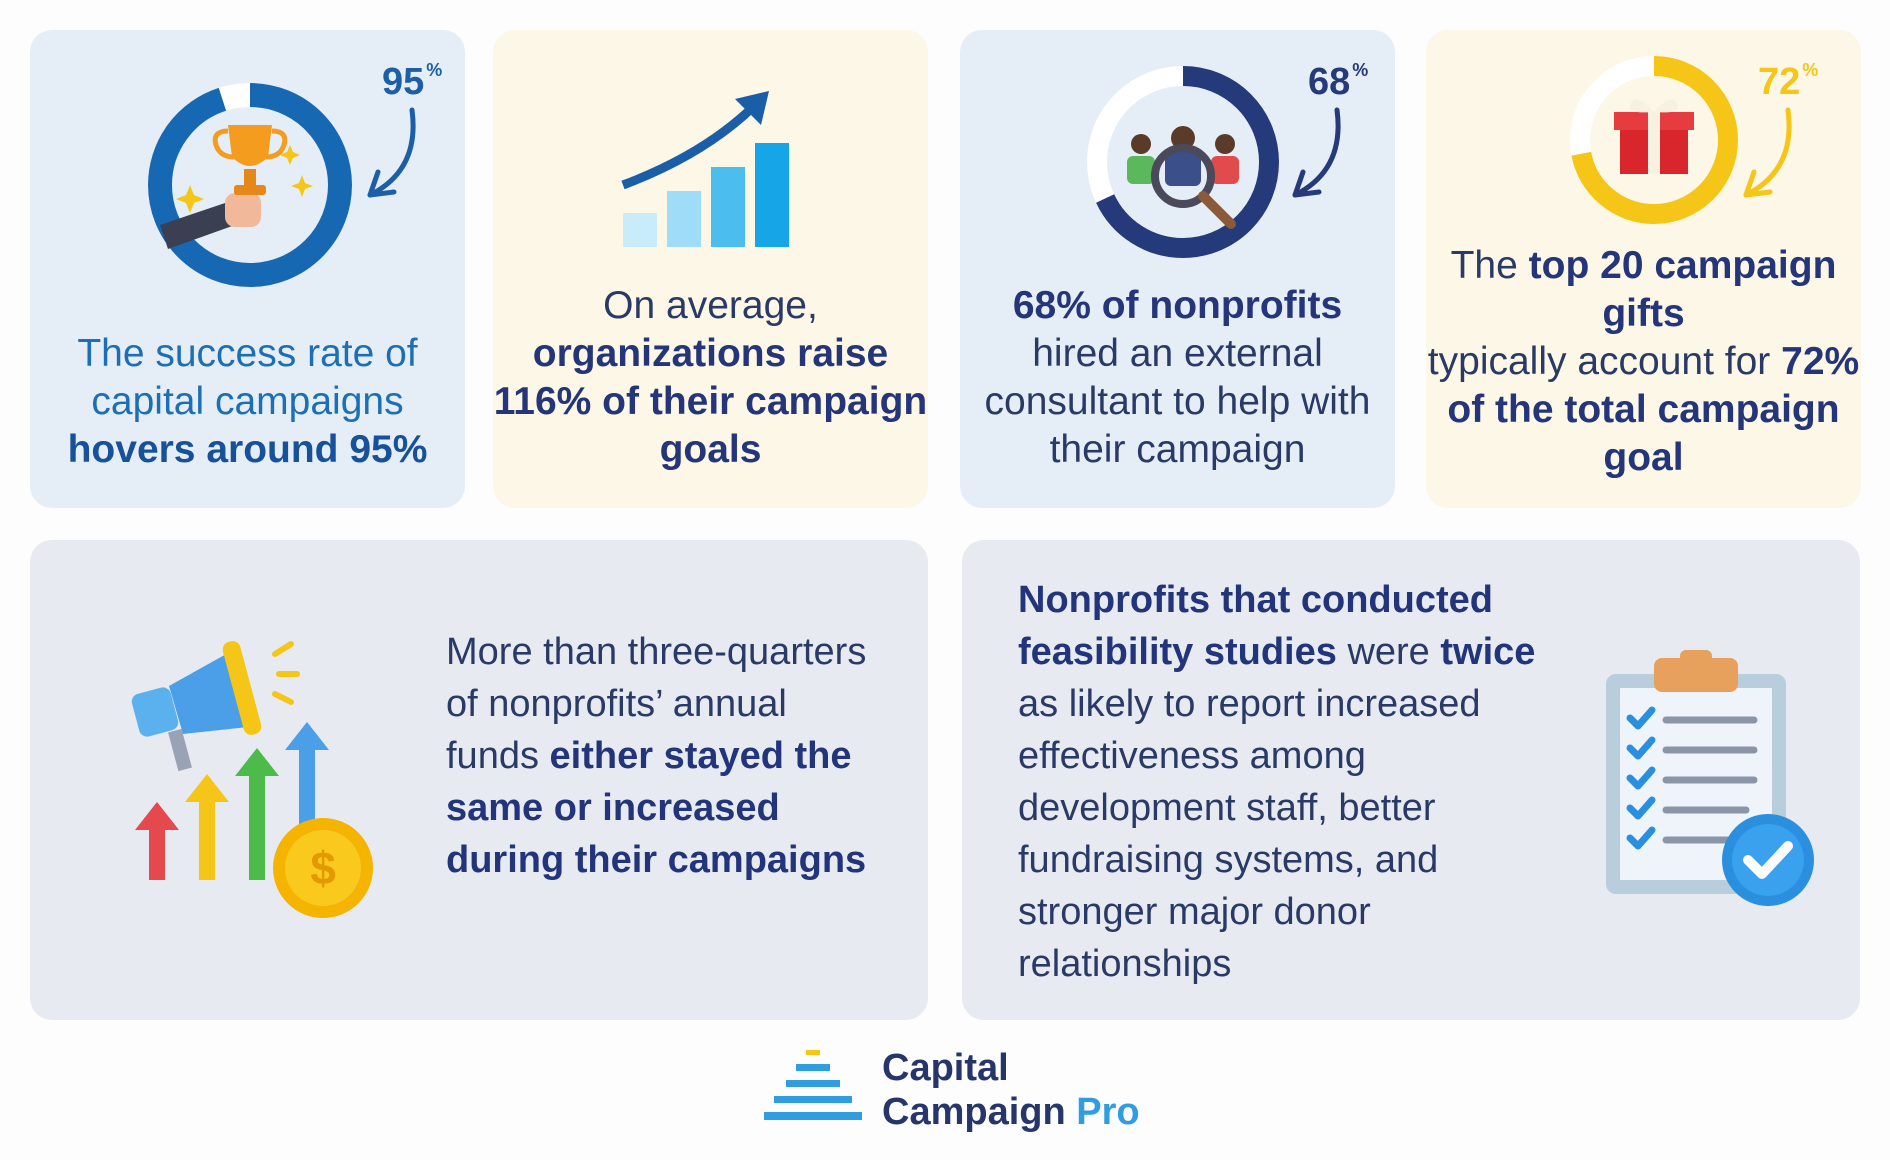 This screenshot has height=1160, width=1890. I want to click on consultant-donut, so click(1183, 162).